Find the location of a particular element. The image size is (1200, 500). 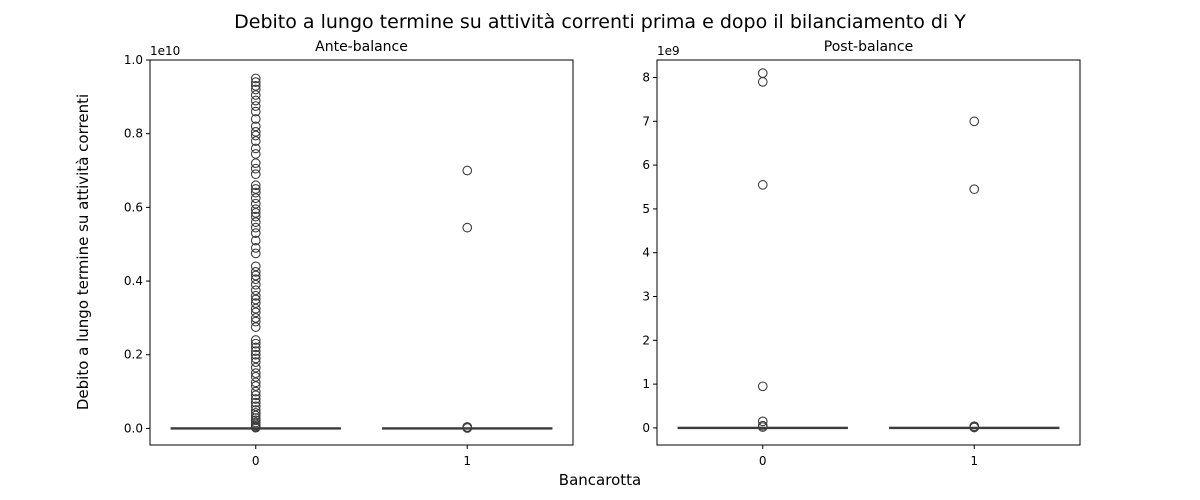

ante-ytick-label: 0.8 is located at coordinates (133, 134).